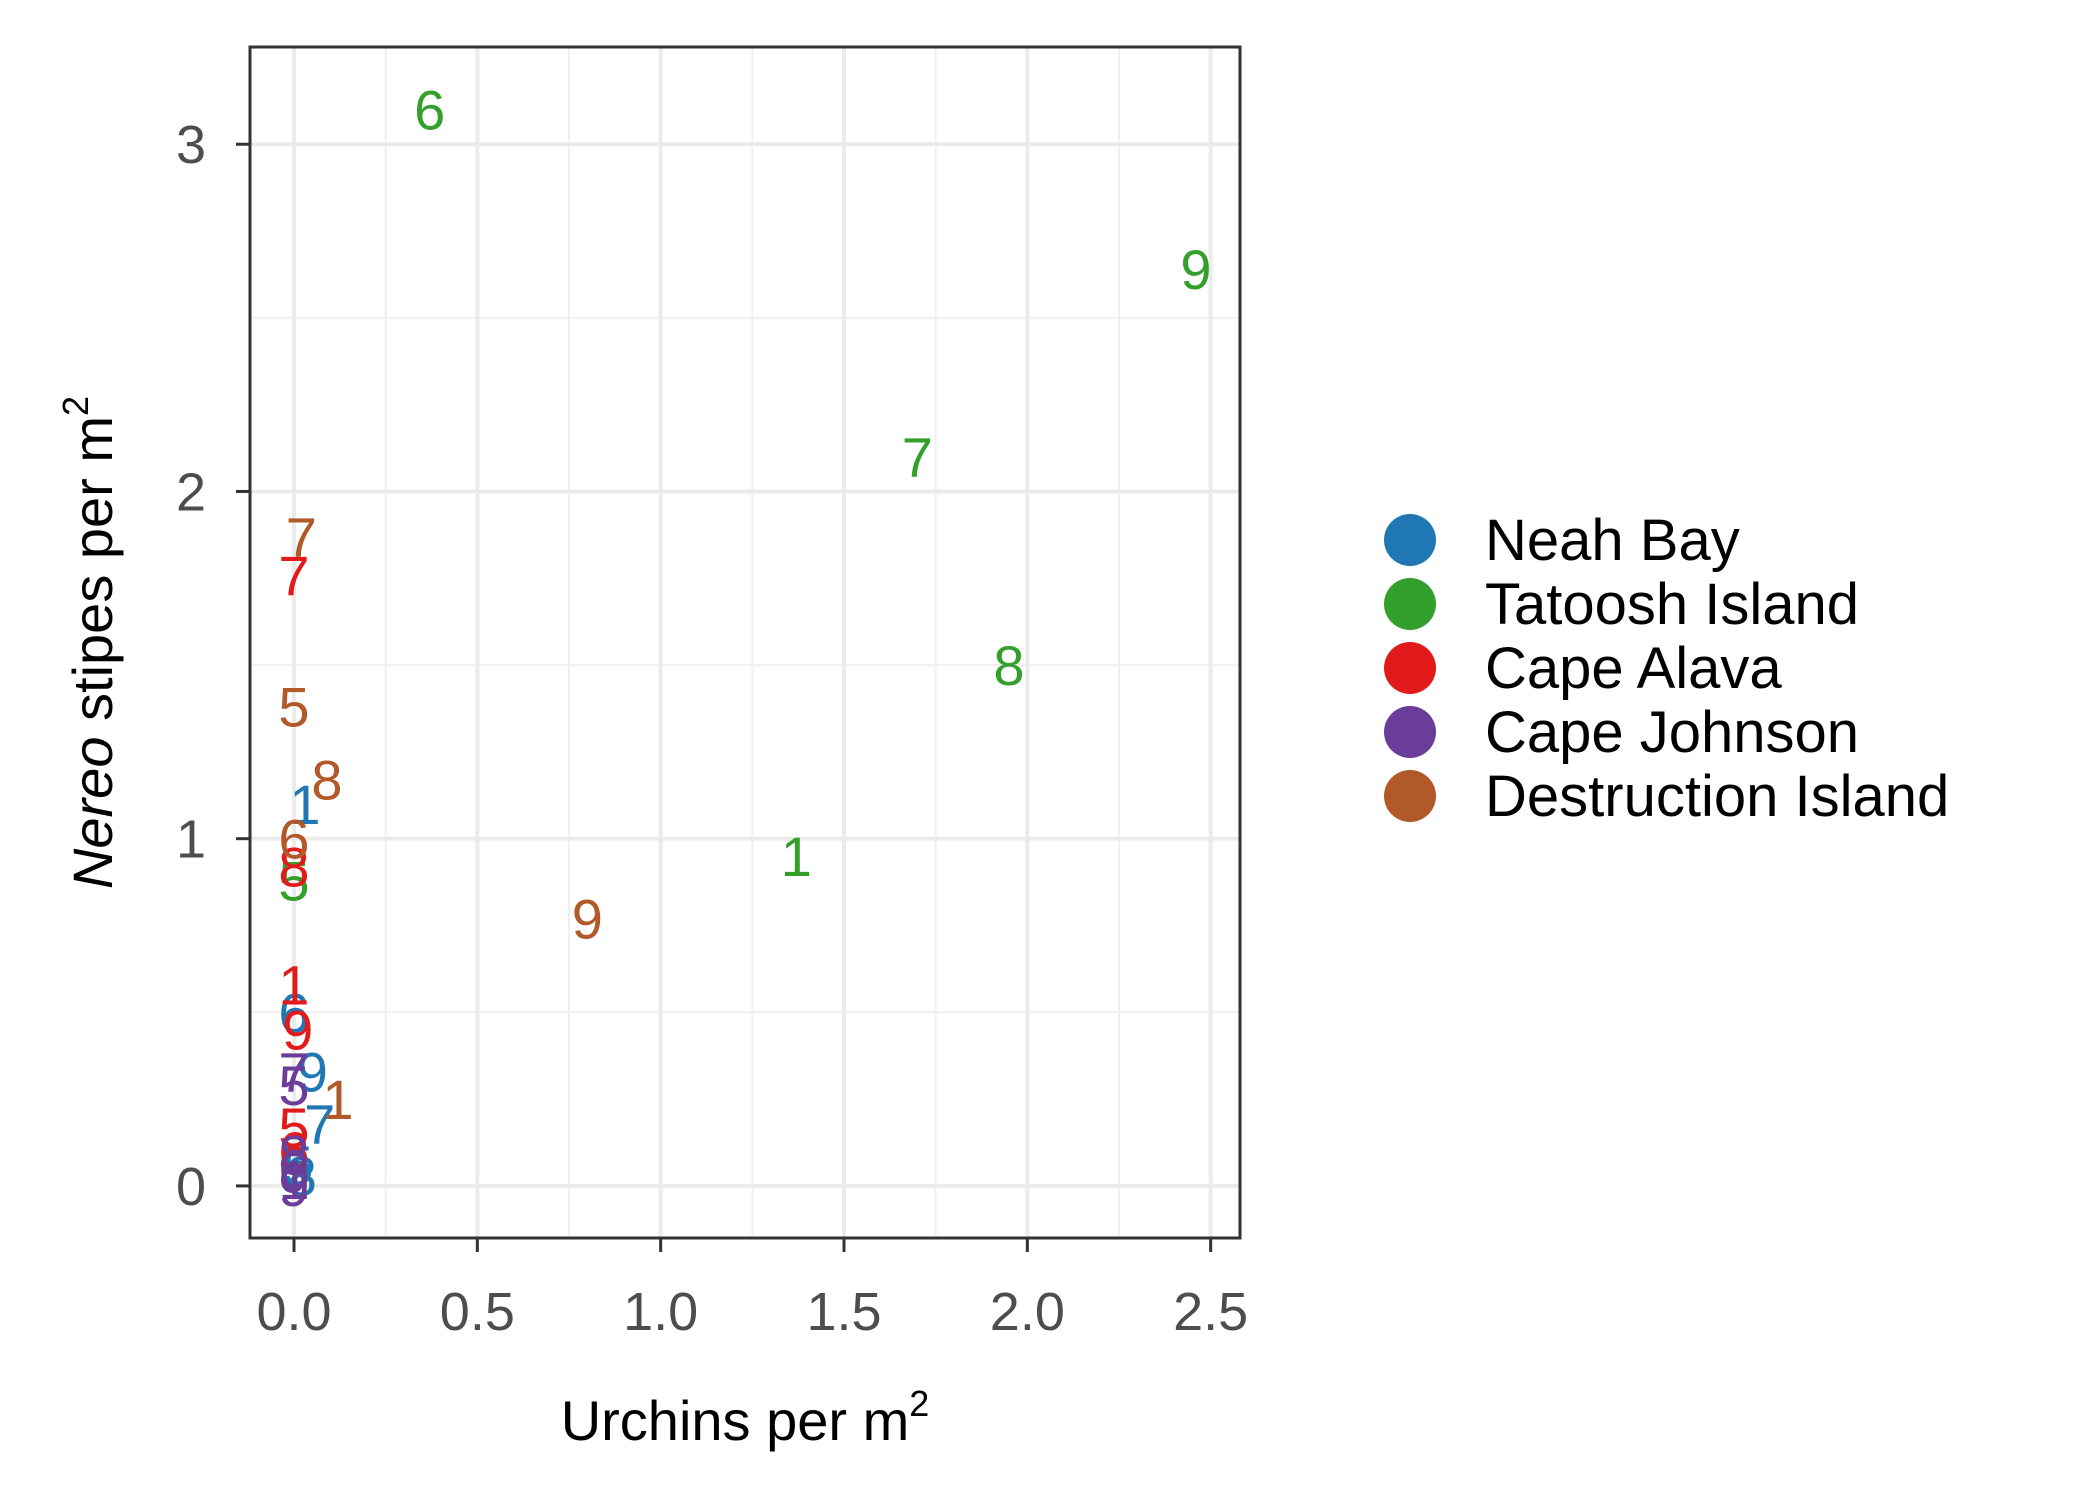  Describe the element at coordinates (660, 1312) in the screenshot. I see `x-tick-label: 1.0` at that location.